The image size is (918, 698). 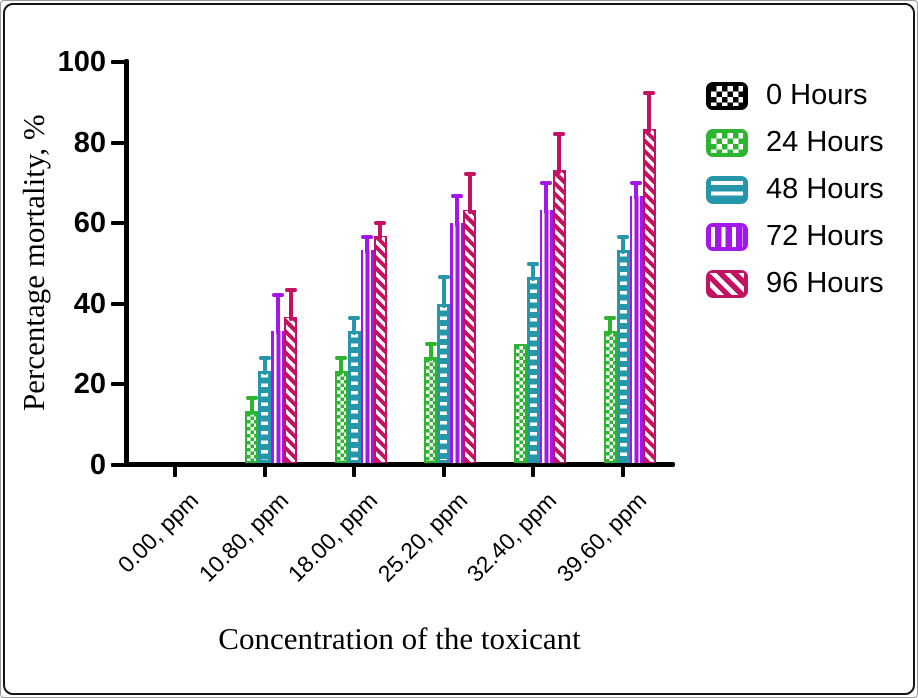 What do you see at coordinates (89, 384) in the screenshot?
I see `y-tick-label: 20` at bounding box center [89, 384].